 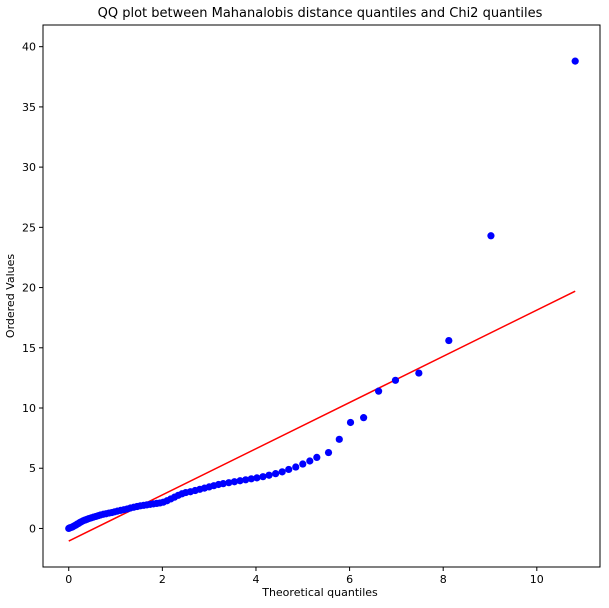 What do you see at coordinates (29, 107) in the screenshot?
I see `y-tick-label: 35` at bounding box center [29, 107].